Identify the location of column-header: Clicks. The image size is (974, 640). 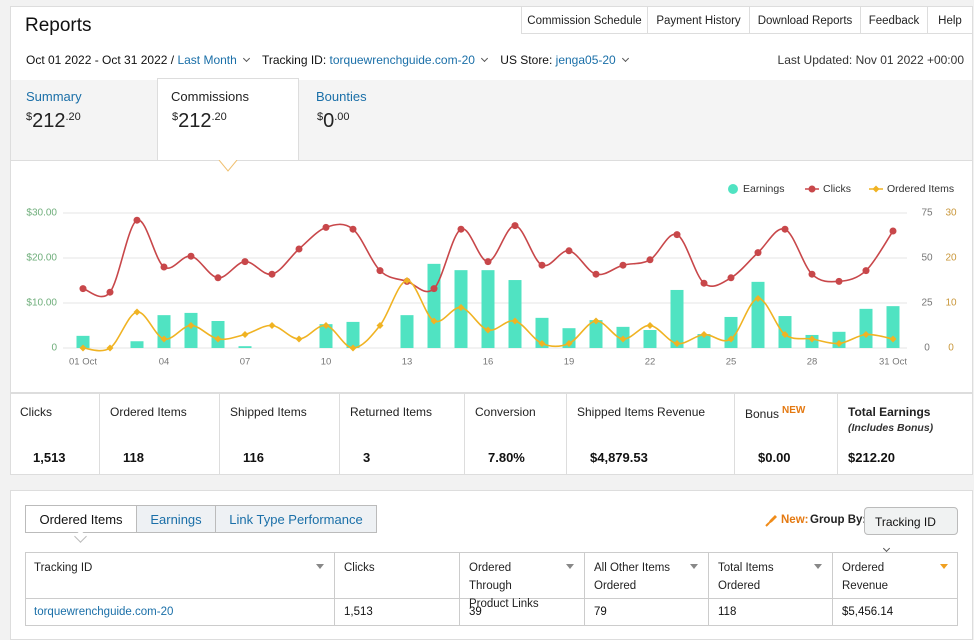
(397, 575).